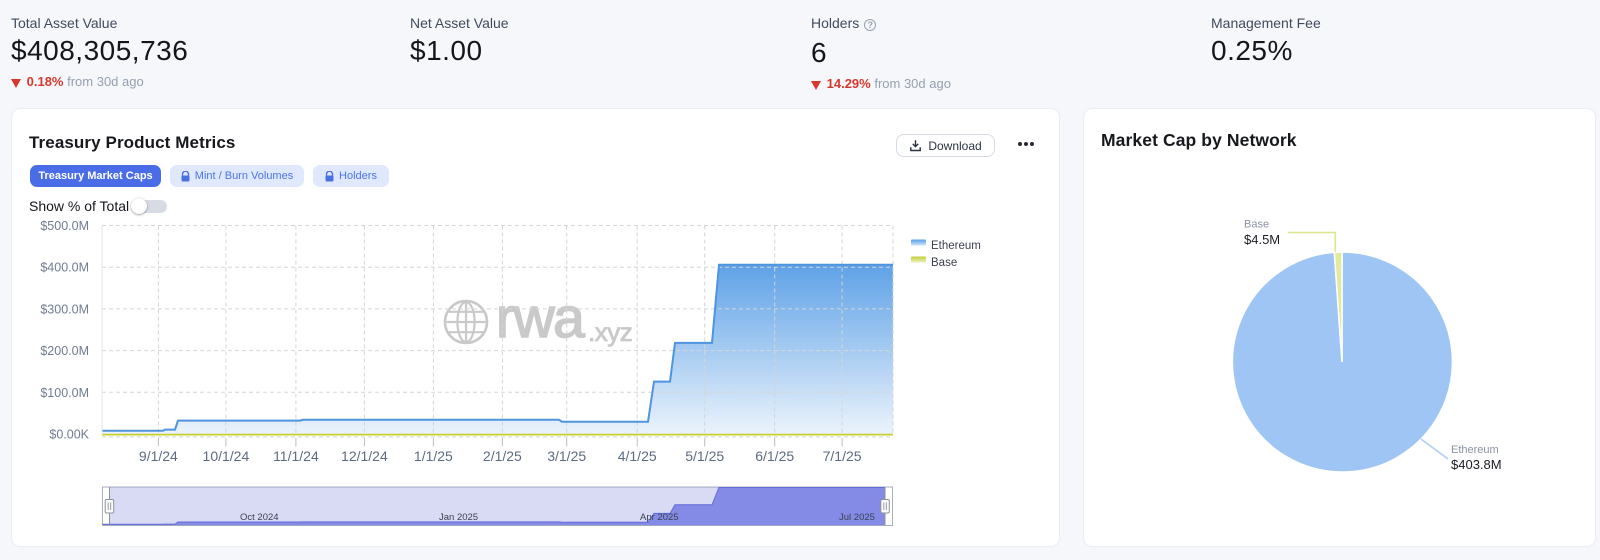  What do you see at coordinates (64, 393) in the screenshot?
I see `svg-text: $100.0M` at bounding box center [64, 393].